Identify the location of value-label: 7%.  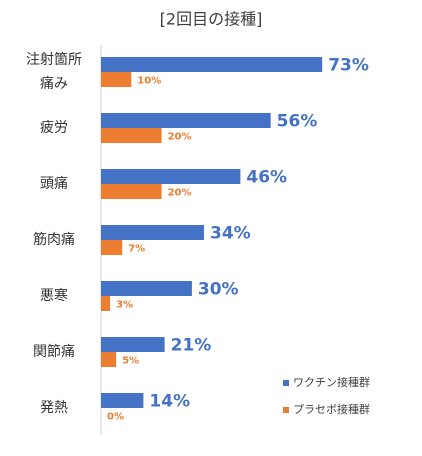
(136, 249).